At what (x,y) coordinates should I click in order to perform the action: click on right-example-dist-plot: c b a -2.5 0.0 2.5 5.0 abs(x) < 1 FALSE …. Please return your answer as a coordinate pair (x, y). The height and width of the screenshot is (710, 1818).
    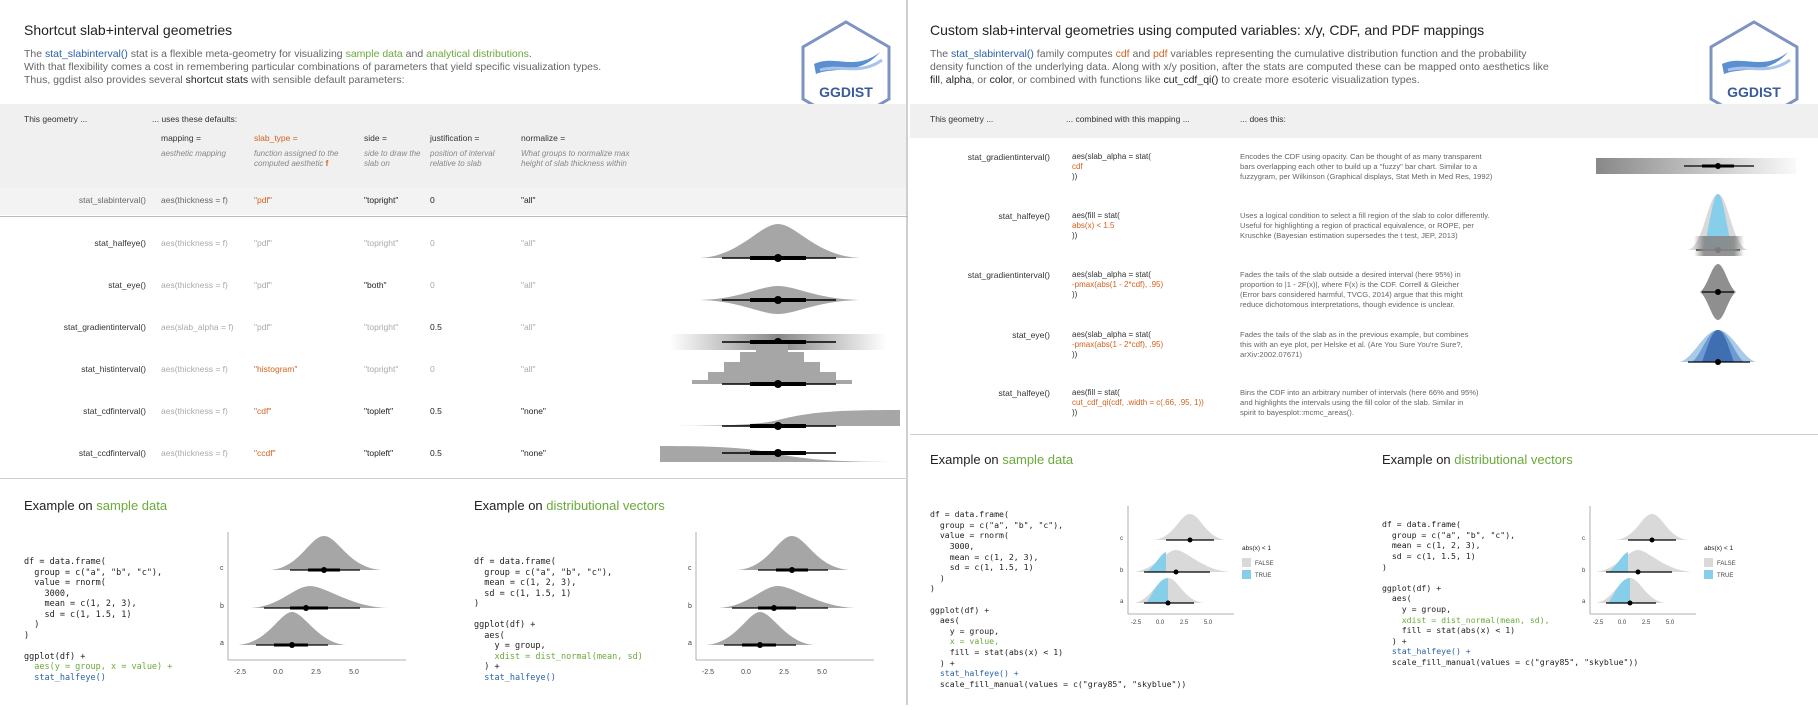
    Looking at the image, I should click on (1659, 566).